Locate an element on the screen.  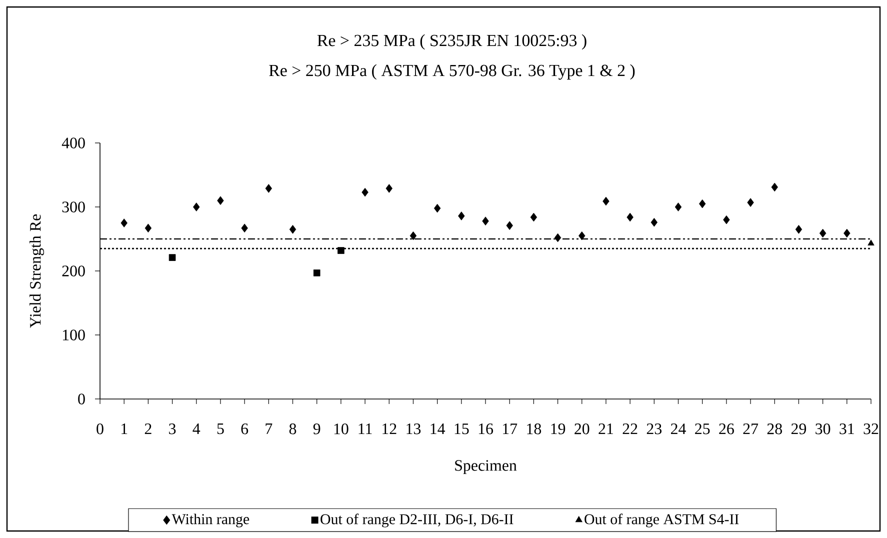
x-tick-label: 27 is located at coordinates (750, 429).